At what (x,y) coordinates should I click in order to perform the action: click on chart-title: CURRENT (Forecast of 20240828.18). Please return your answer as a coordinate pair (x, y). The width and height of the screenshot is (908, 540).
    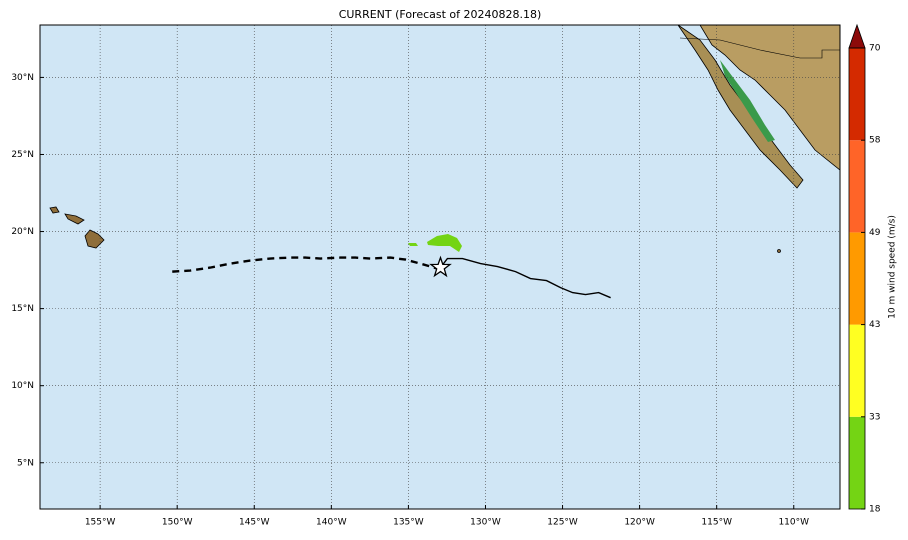
    Looking at the image, I should click on (440, 14).